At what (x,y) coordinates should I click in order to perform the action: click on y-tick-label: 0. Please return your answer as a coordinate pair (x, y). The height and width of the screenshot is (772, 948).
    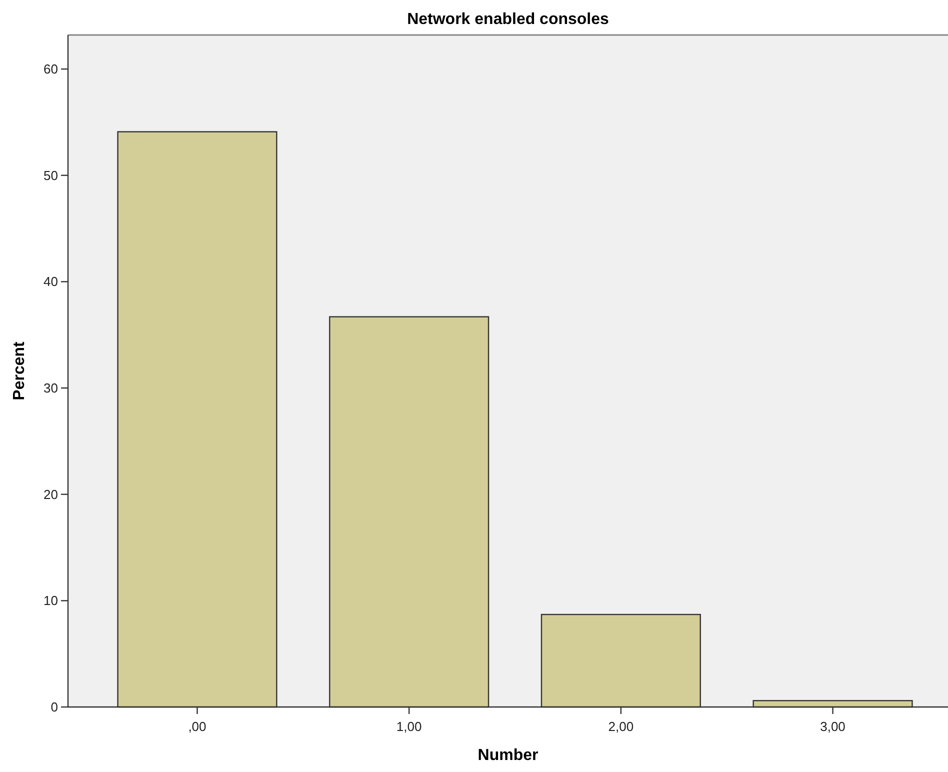
    Looking at the image, I should click on (54, 707).